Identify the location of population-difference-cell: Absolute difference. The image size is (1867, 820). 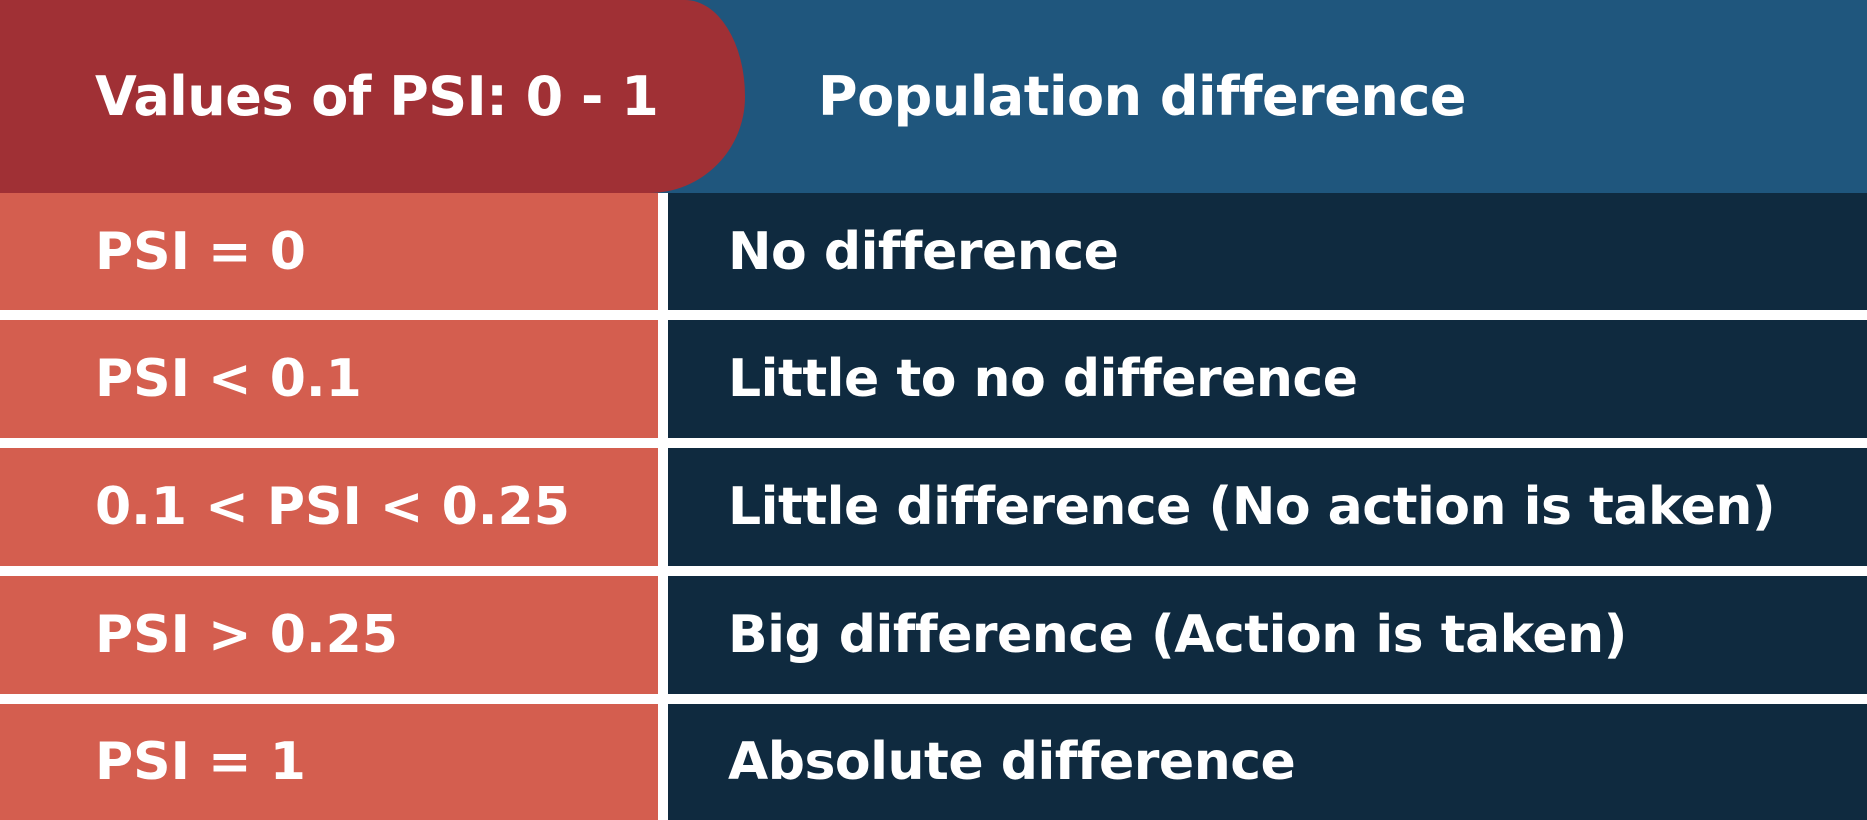
(1267, 762).